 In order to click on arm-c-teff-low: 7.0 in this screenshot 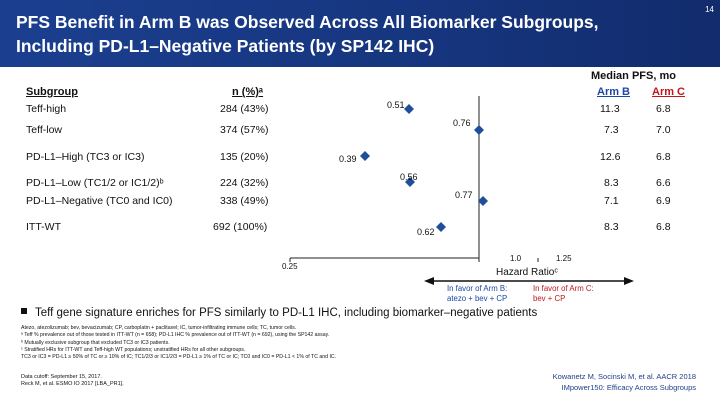, I will do `click(663, 130)`.